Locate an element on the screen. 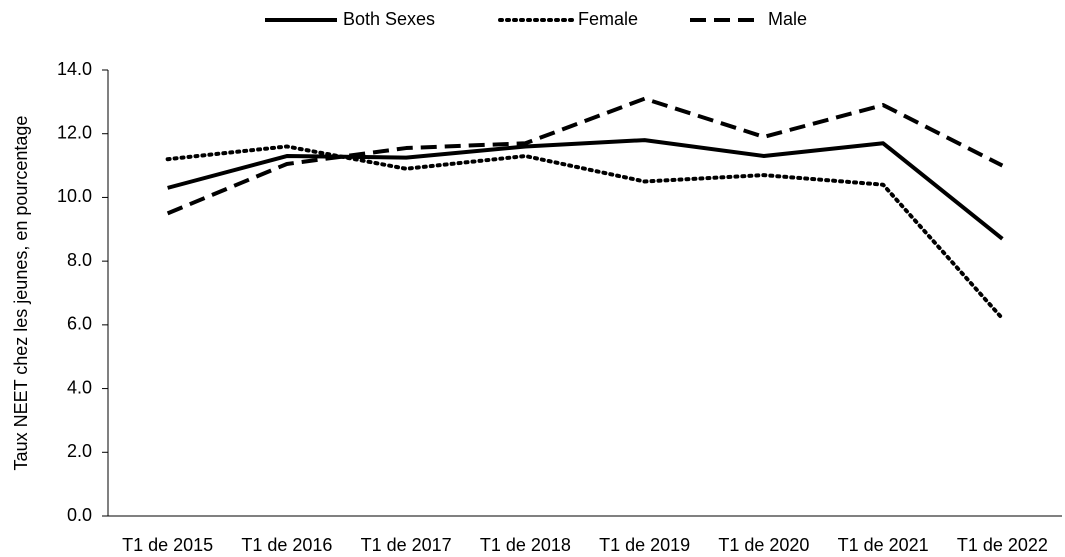  y-tick-label: 14.0 is located at coordinates (74, 69).